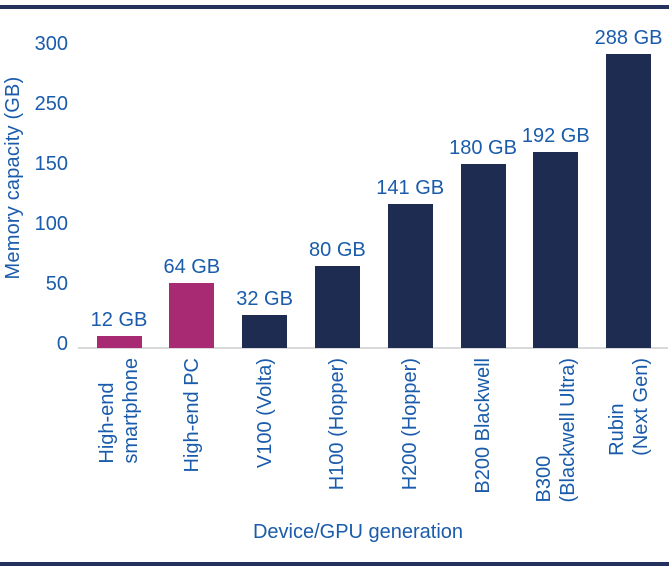  I want to click on bar-v100-volta, so click(265, 331).